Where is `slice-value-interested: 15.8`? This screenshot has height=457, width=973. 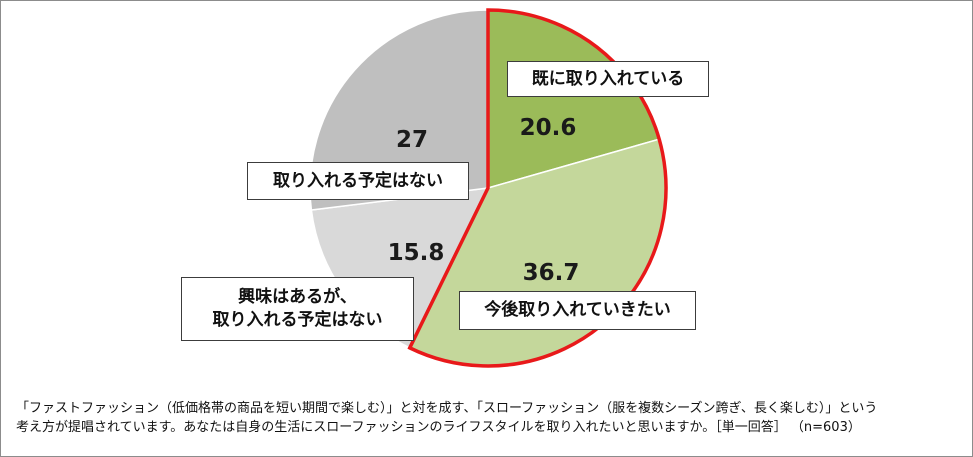
slice-value-interested: 15.8 is located at coordinates (416, 253).